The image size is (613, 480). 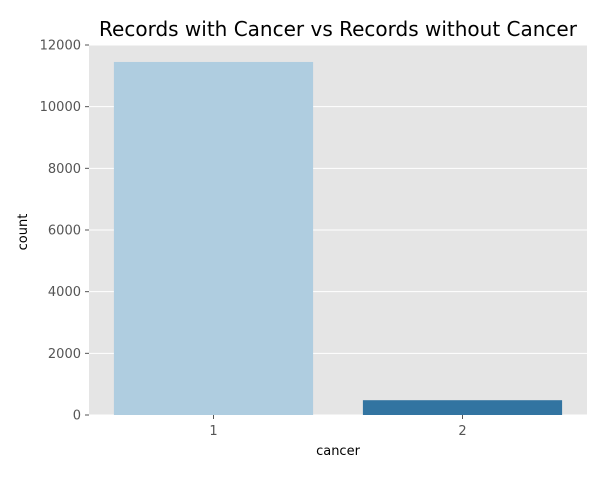 What do you see at coordinates (64, 169) in the screenshot?
I see `y-tick-label: 8000` at bounding box center [64, 169].